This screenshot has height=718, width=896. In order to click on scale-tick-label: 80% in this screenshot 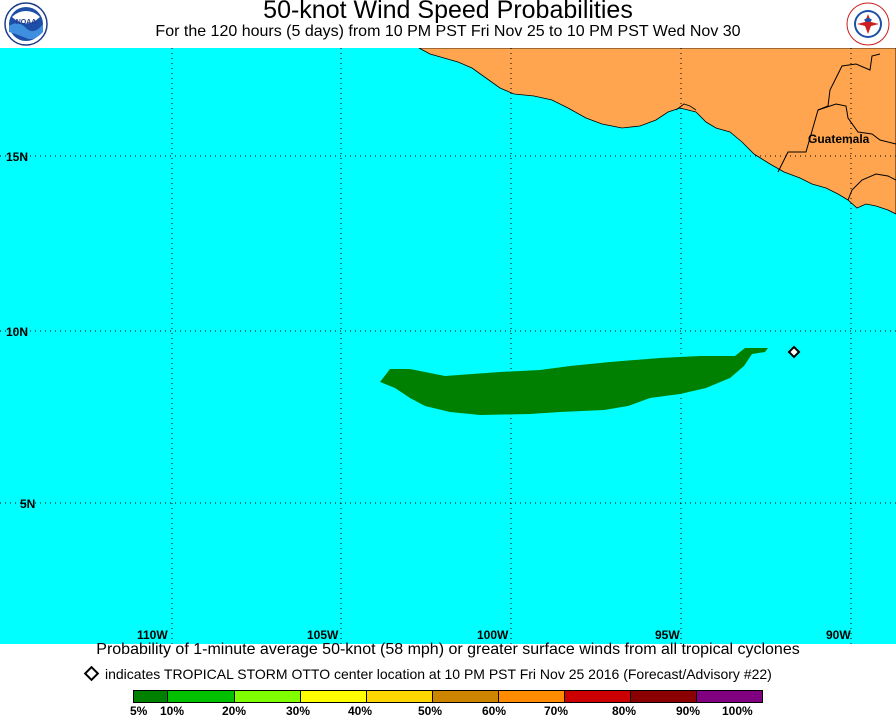, I will do `click(624, 711)`.